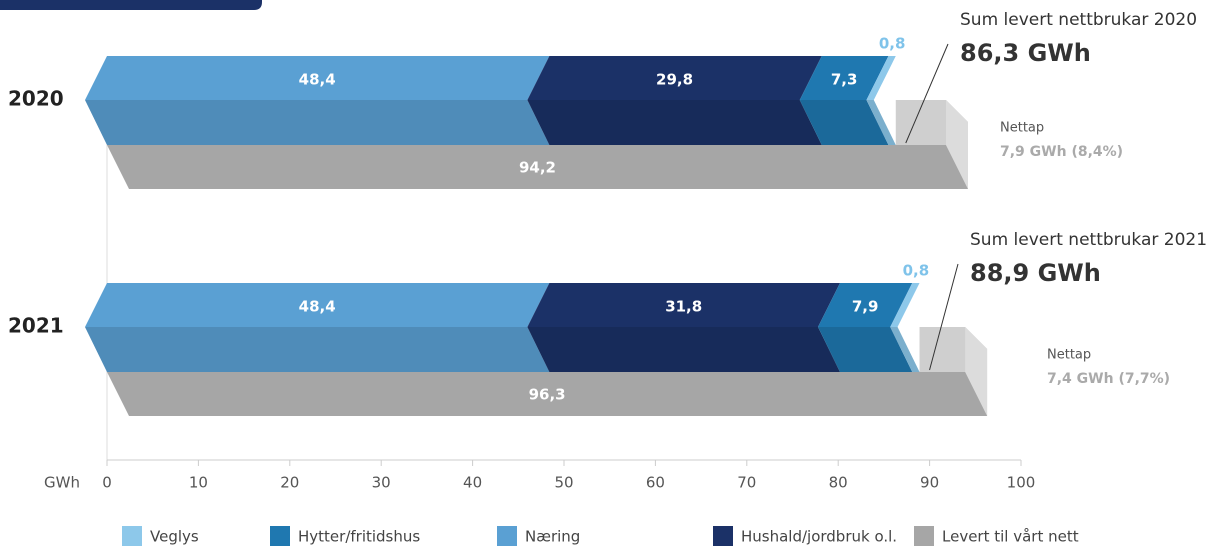  What do you see at coordinates (472, 483) in the screenshot?
I see `x-tick-label: 40` at bounding box center [472, 483].